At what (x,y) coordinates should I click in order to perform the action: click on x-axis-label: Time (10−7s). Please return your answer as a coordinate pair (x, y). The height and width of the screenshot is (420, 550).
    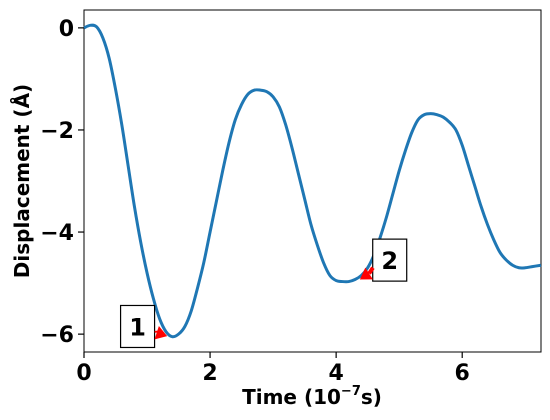
    Looking at the image, I should click on (312, 396).